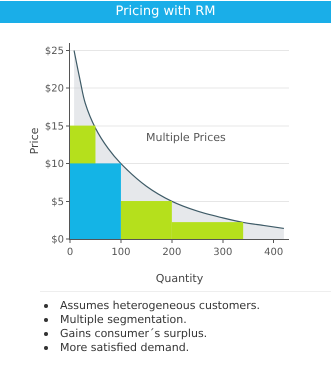 The width and height of the screenshot is (331, 383). What do you see at coordinates (124, 347) in the screenshot?
I see `text: More satisfied demand.` at bounding box center [124, 347].